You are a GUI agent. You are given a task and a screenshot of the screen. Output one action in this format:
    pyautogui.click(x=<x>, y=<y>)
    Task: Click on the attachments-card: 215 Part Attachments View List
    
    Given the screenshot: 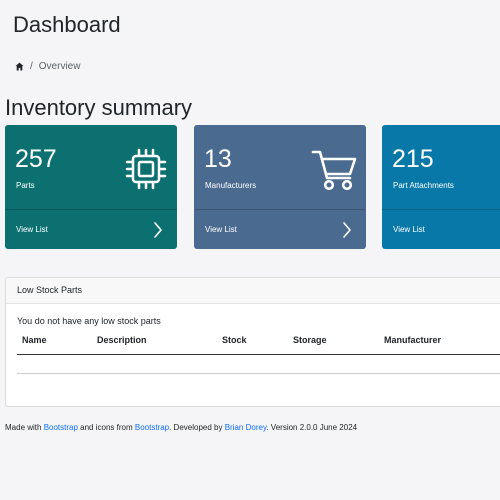 What is the action you would take?
    pyautogui.click(x=441, y=187)
    